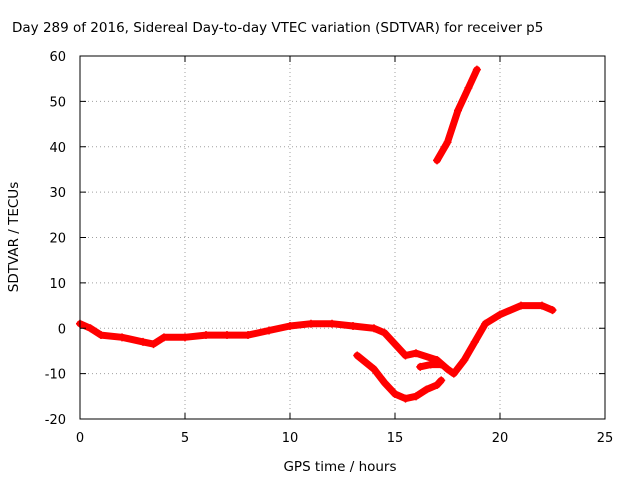 The height and width of the screenshot is (480, 640). Describe the element at coordinates (55, 375) in the screenshot. I see `y-tick-label: -10` at that location.